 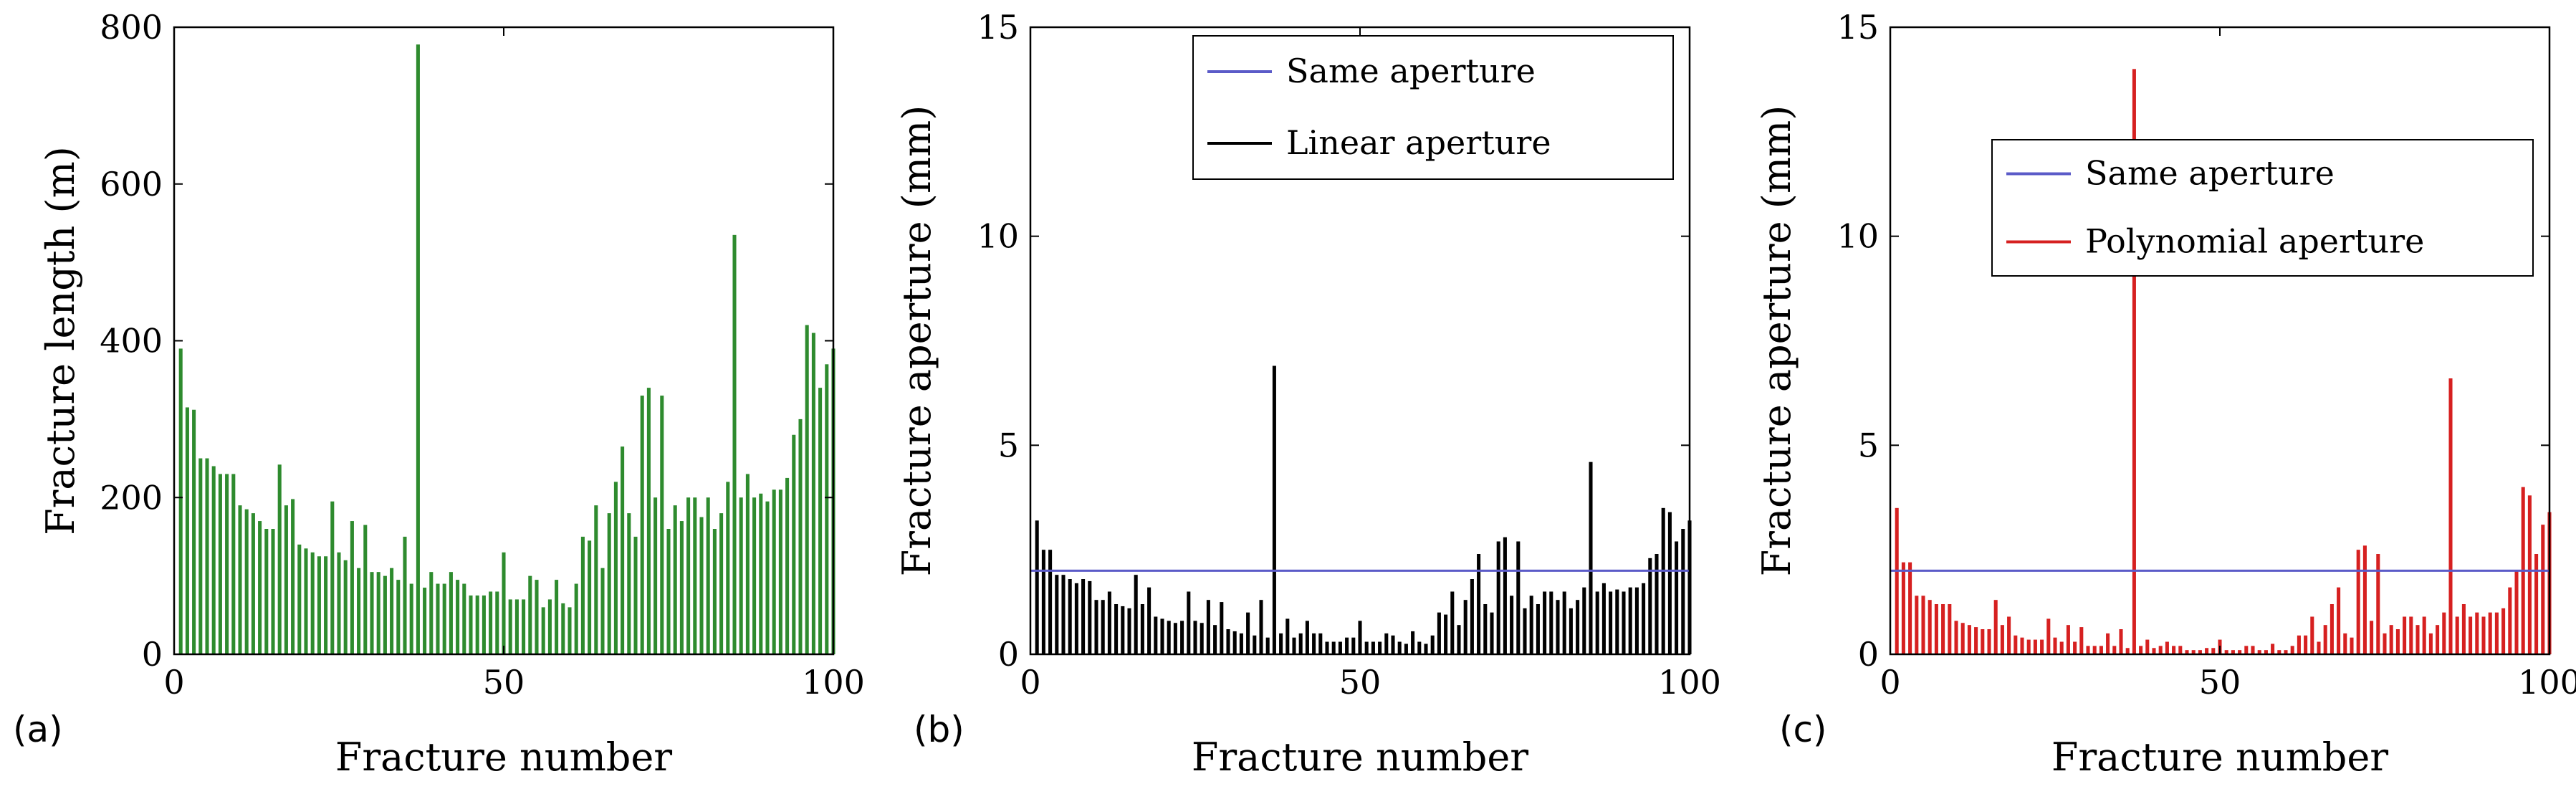 I want to click on y-tick-label: 5, so click(x=1869, y=445).